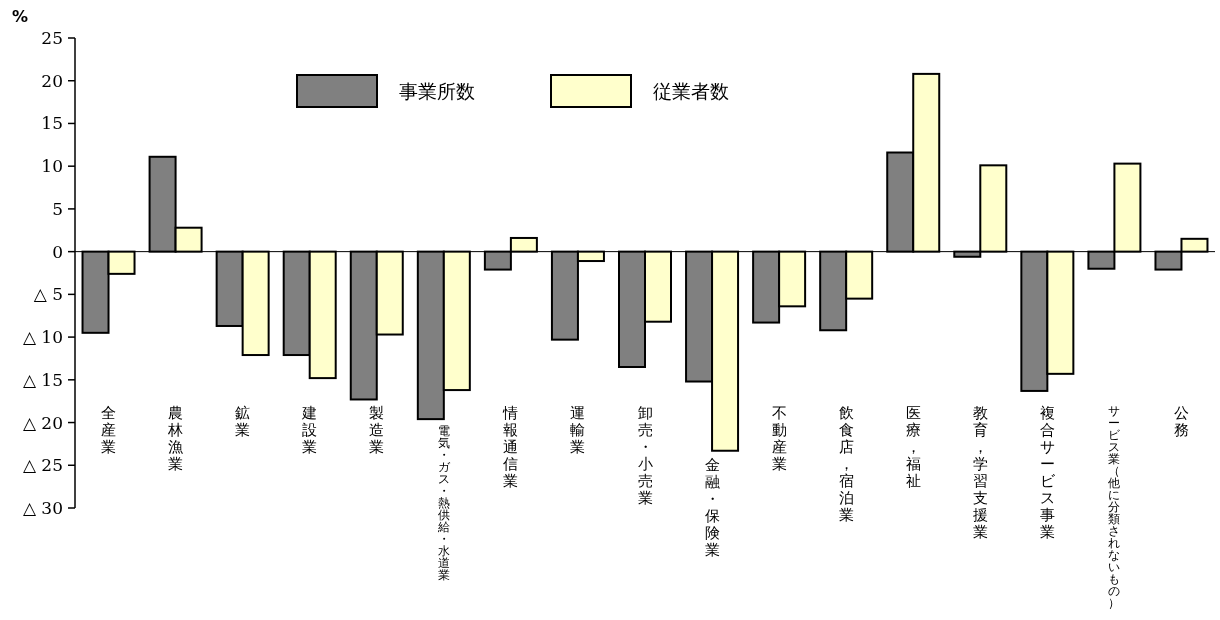 This screenshot has width=1220, height=620. I want to click on x-tick-label: 不動産業, so click(779, 438).